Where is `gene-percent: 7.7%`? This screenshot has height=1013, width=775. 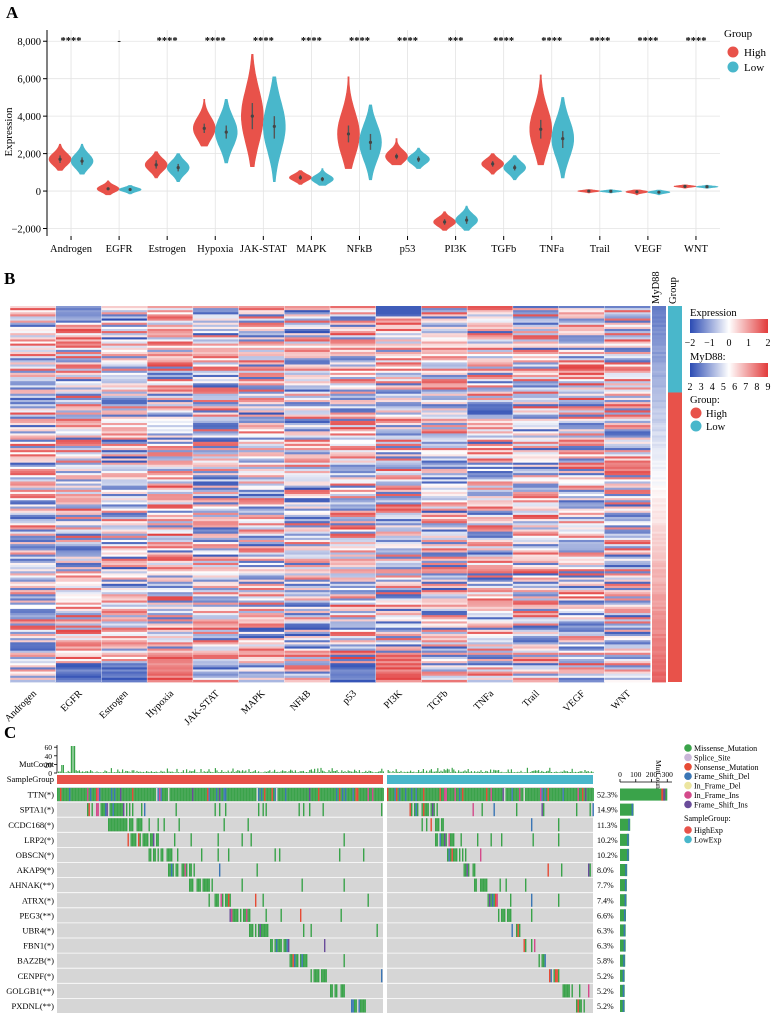 gene-percent: 7.7% is located at coordinates (605, 885).